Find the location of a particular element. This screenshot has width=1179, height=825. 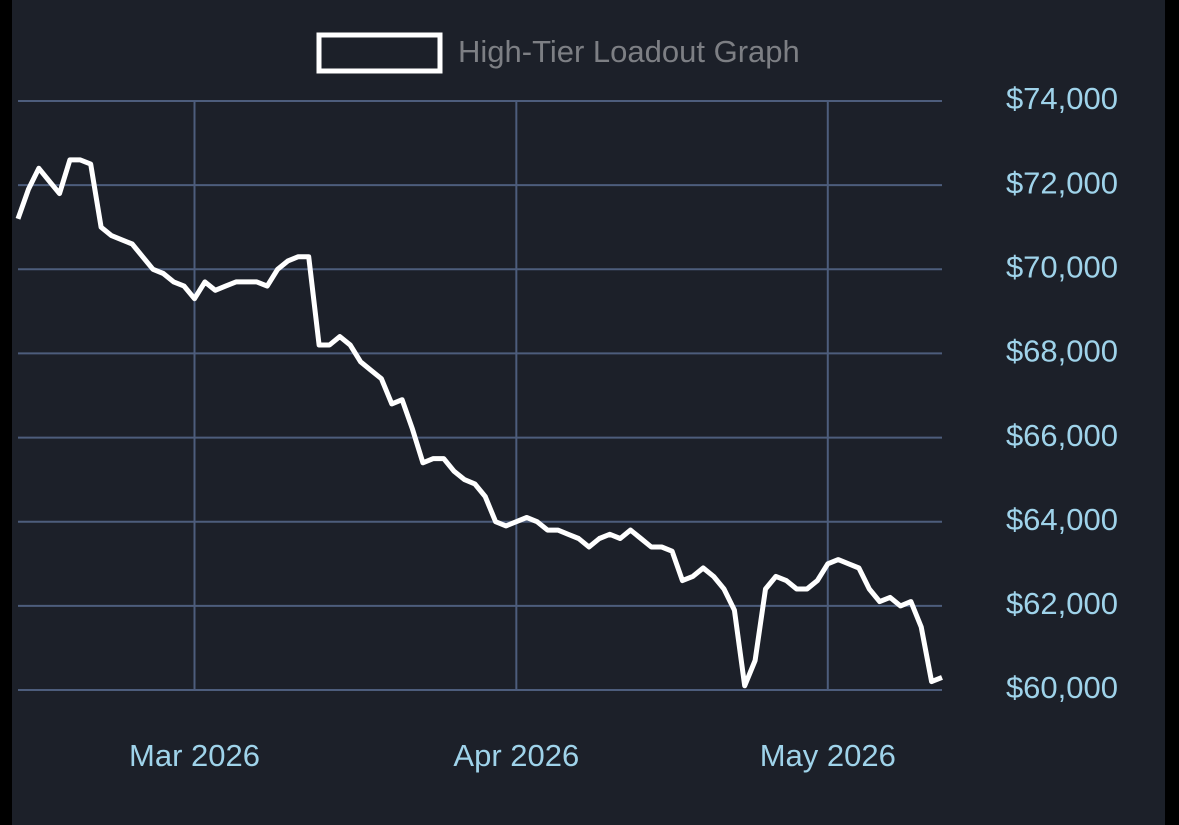

y-tick-label: $68,000 is located at coordinates (1062, 351).